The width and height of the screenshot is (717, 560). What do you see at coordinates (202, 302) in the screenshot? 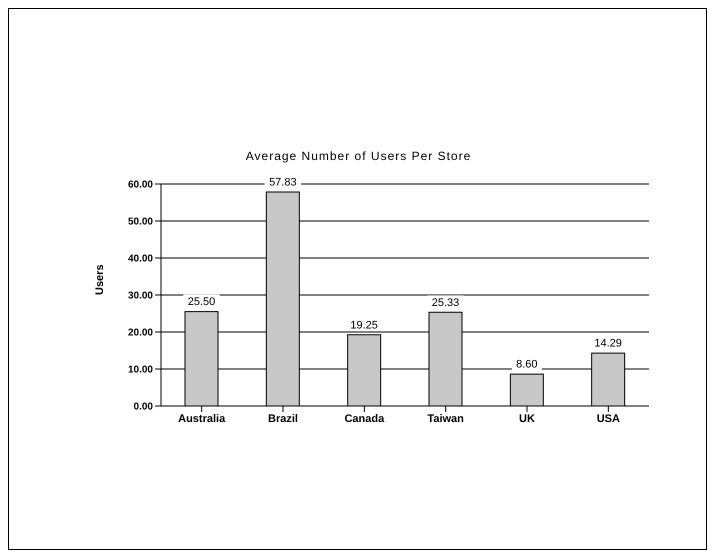
I see `data-label: 25.50` at bounding box center [202, 302].